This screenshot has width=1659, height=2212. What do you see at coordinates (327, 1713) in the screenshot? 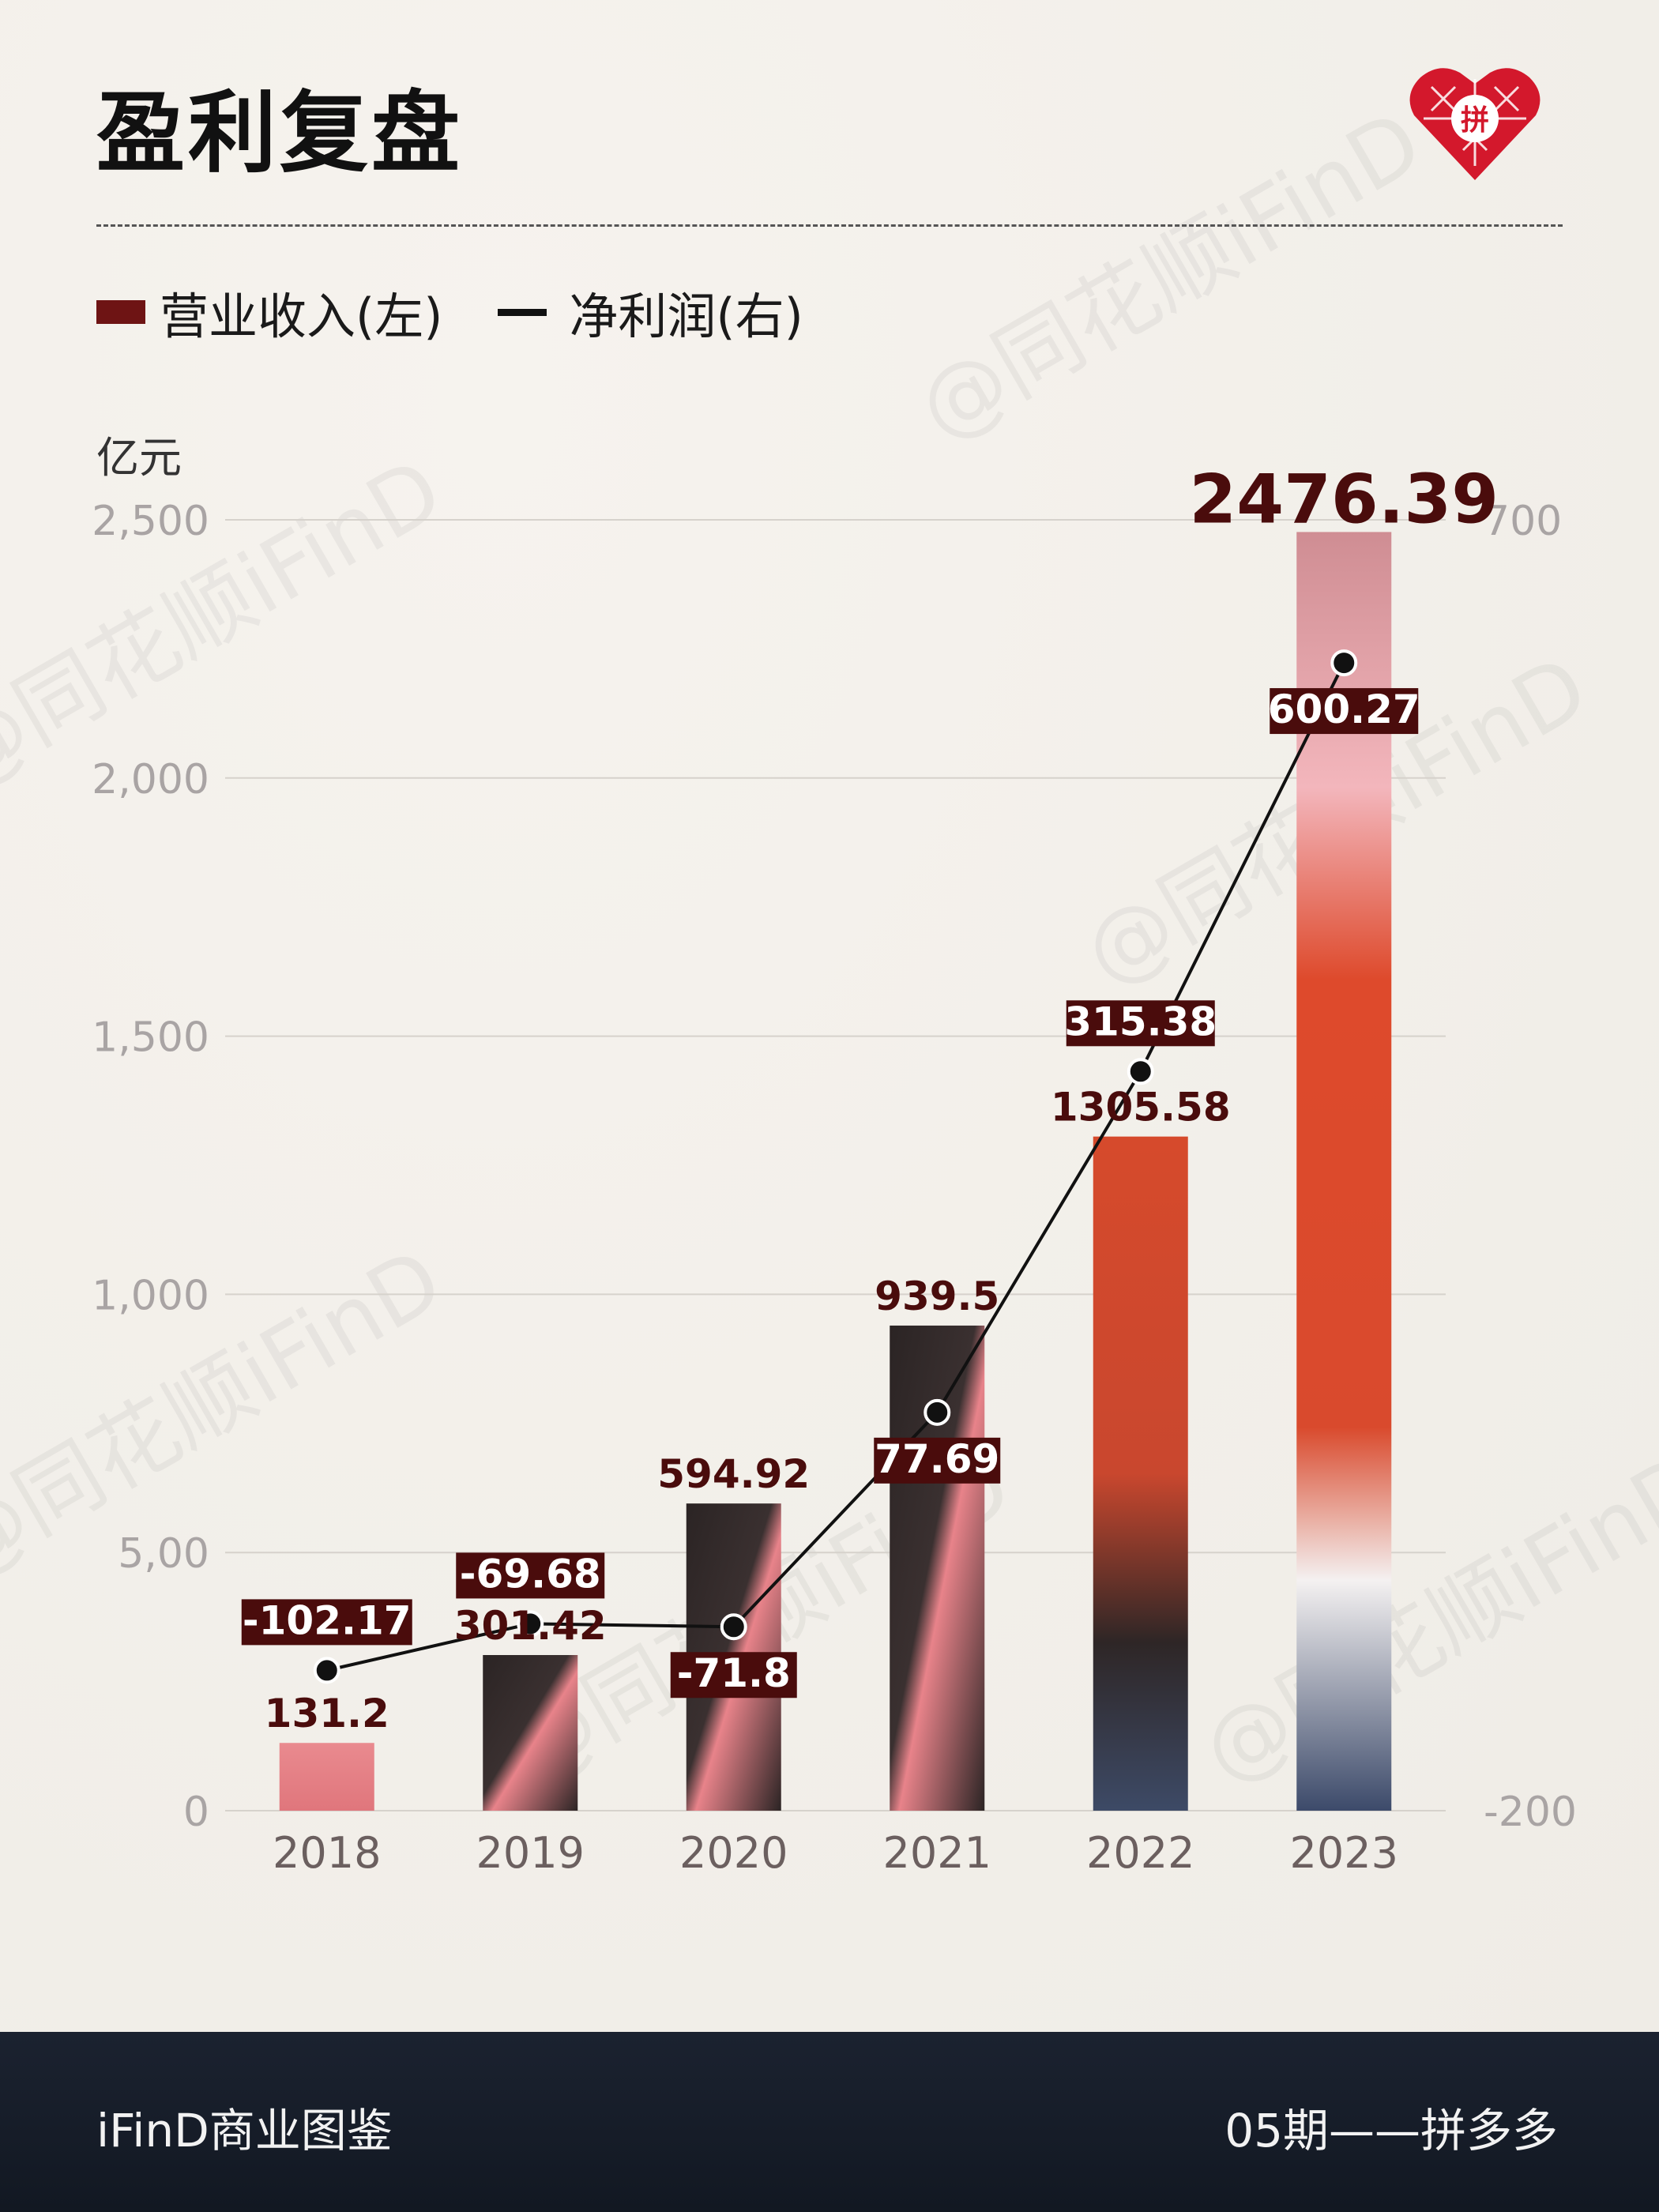
I see `revenue-value-label: 131.2` at bounding box center [327, 1713].